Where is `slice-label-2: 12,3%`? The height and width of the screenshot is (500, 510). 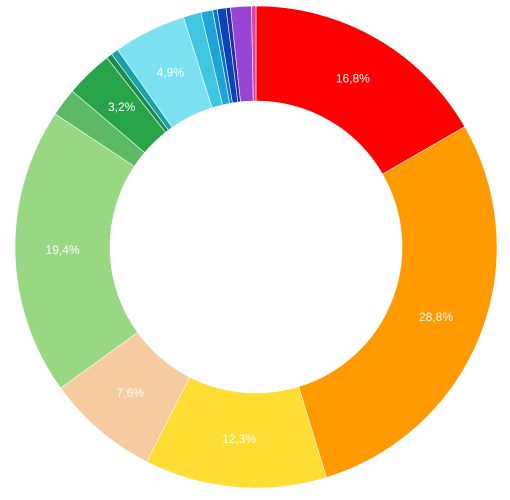
slice-label-2: 12,3% is located at coordinates (239, 439).